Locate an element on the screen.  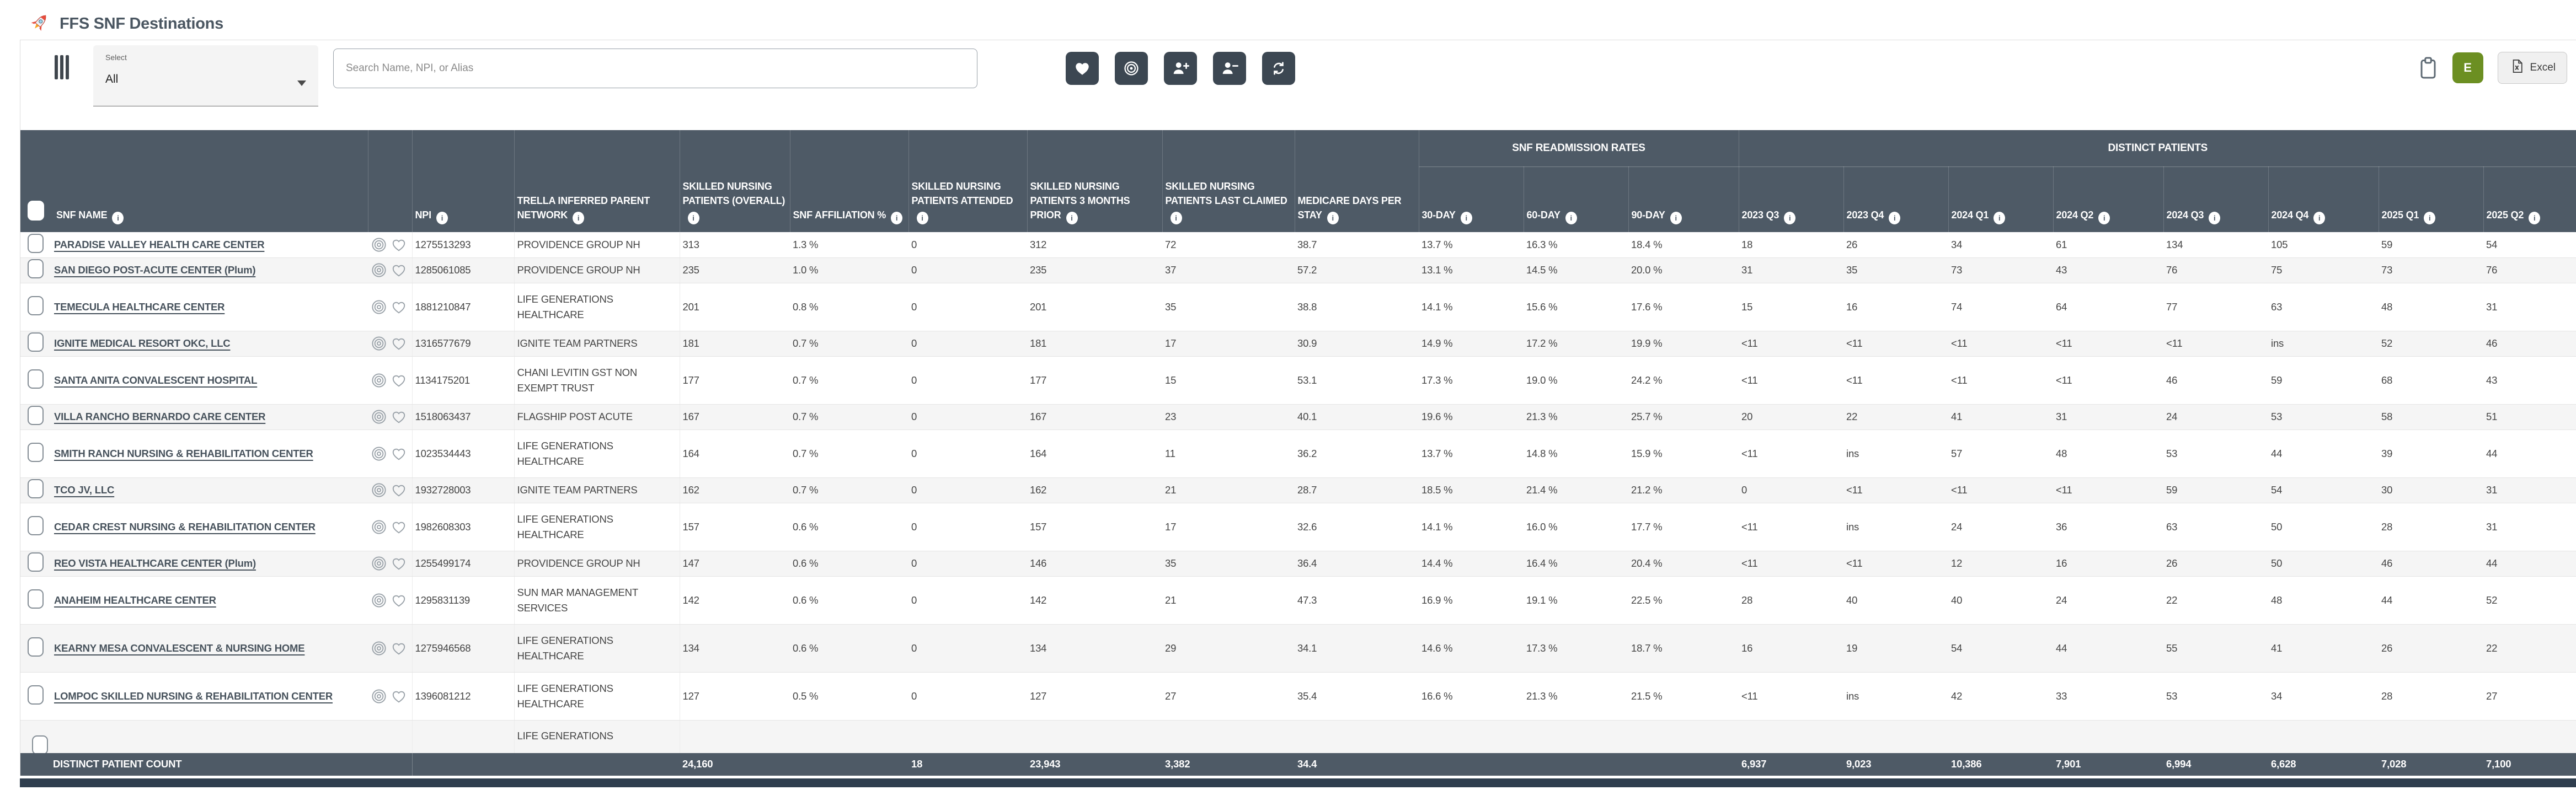
col-header-2024-q3: 2024 Q3 i is located at coordinates (2216, 199).